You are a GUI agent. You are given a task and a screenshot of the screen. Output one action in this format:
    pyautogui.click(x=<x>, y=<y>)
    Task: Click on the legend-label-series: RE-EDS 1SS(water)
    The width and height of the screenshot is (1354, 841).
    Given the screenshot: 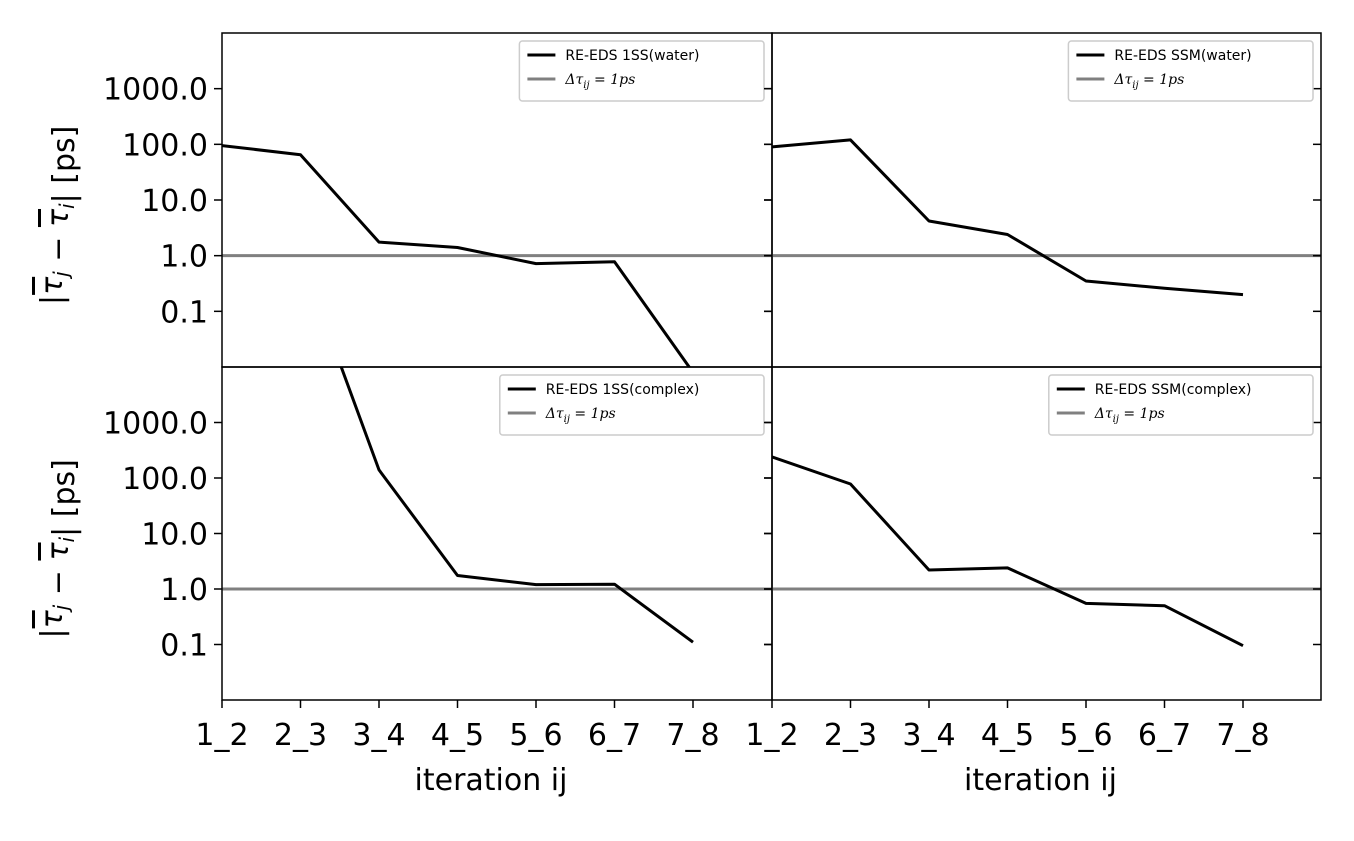 What is the action you would take?
    pyautogui.click(x=632, y=56)
    